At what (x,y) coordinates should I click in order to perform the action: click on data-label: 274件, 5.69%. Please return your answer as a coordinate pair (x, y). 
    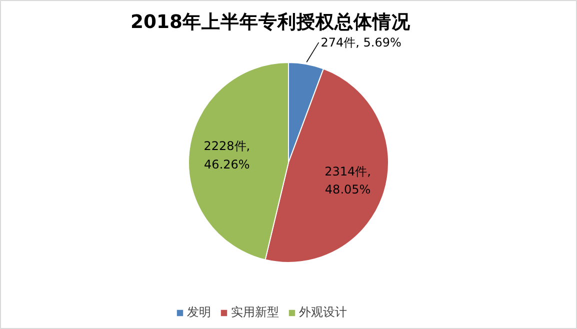
    Looking at the image, I should click on (361, 42).